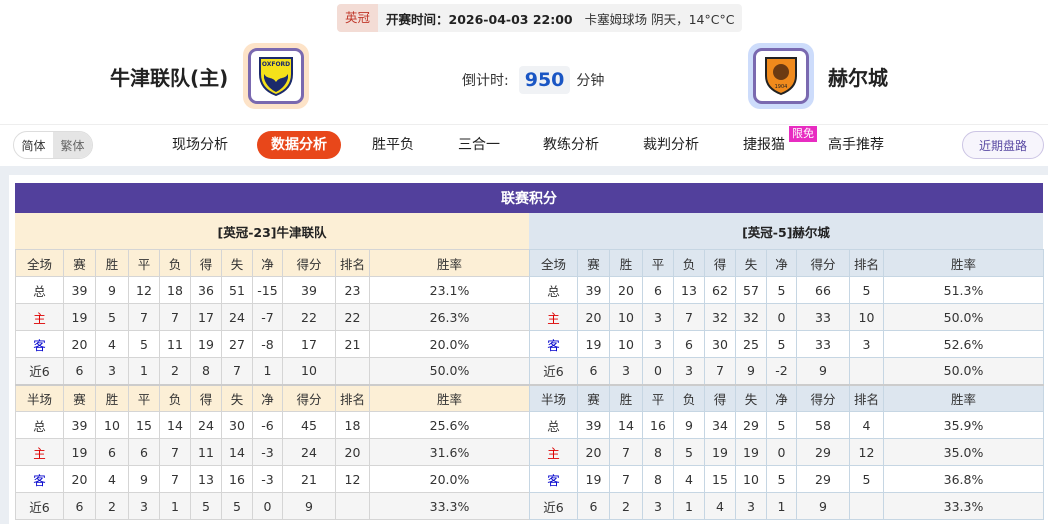  I want to click on cell-points: 29, so click(823, 479).